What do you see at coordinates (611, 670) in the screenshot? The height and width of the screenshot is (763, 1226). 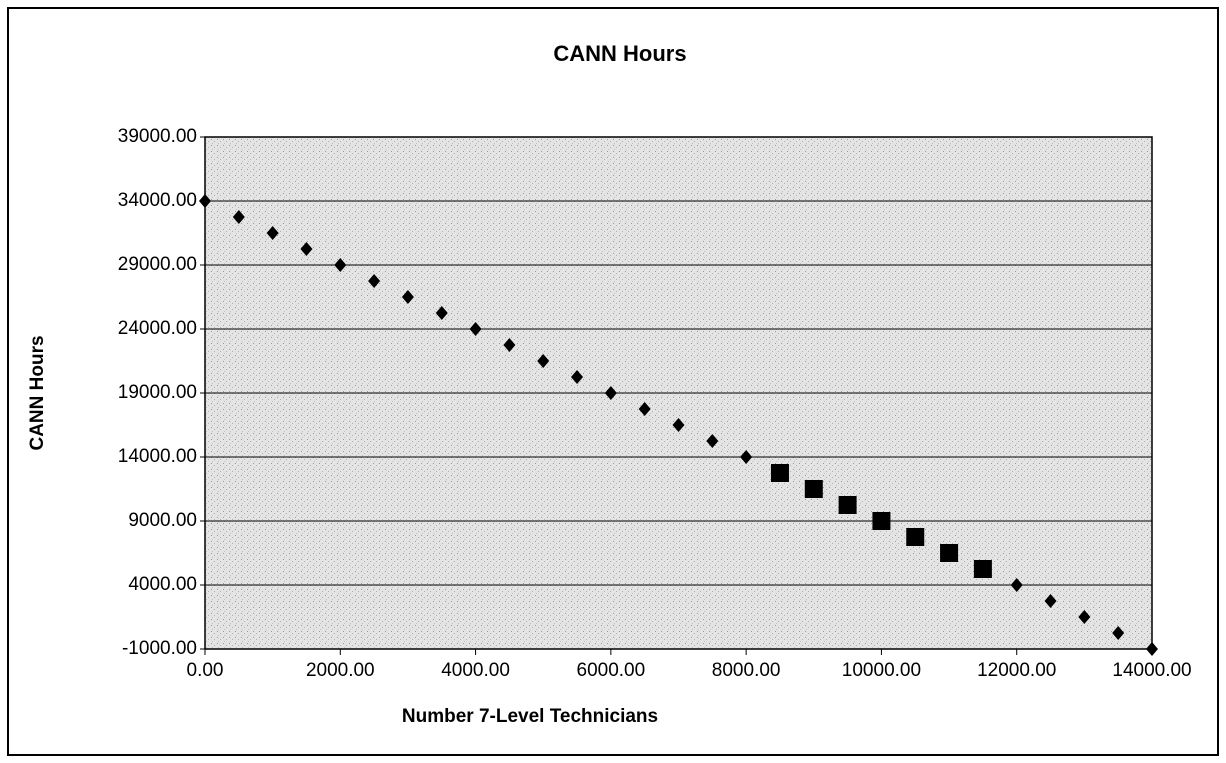 I see `x-tick-label: 6000.00` at bounding box center [611, 670].